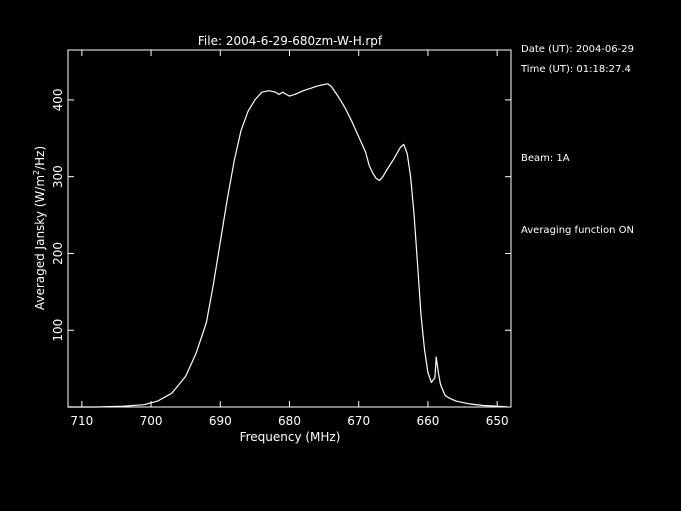 The image size is (681, 511). What do you see at coordinates (290, 437) in the screenshot?
I see `x-axis-label: Frequency (MHz)` at bounding box center [290, 437].